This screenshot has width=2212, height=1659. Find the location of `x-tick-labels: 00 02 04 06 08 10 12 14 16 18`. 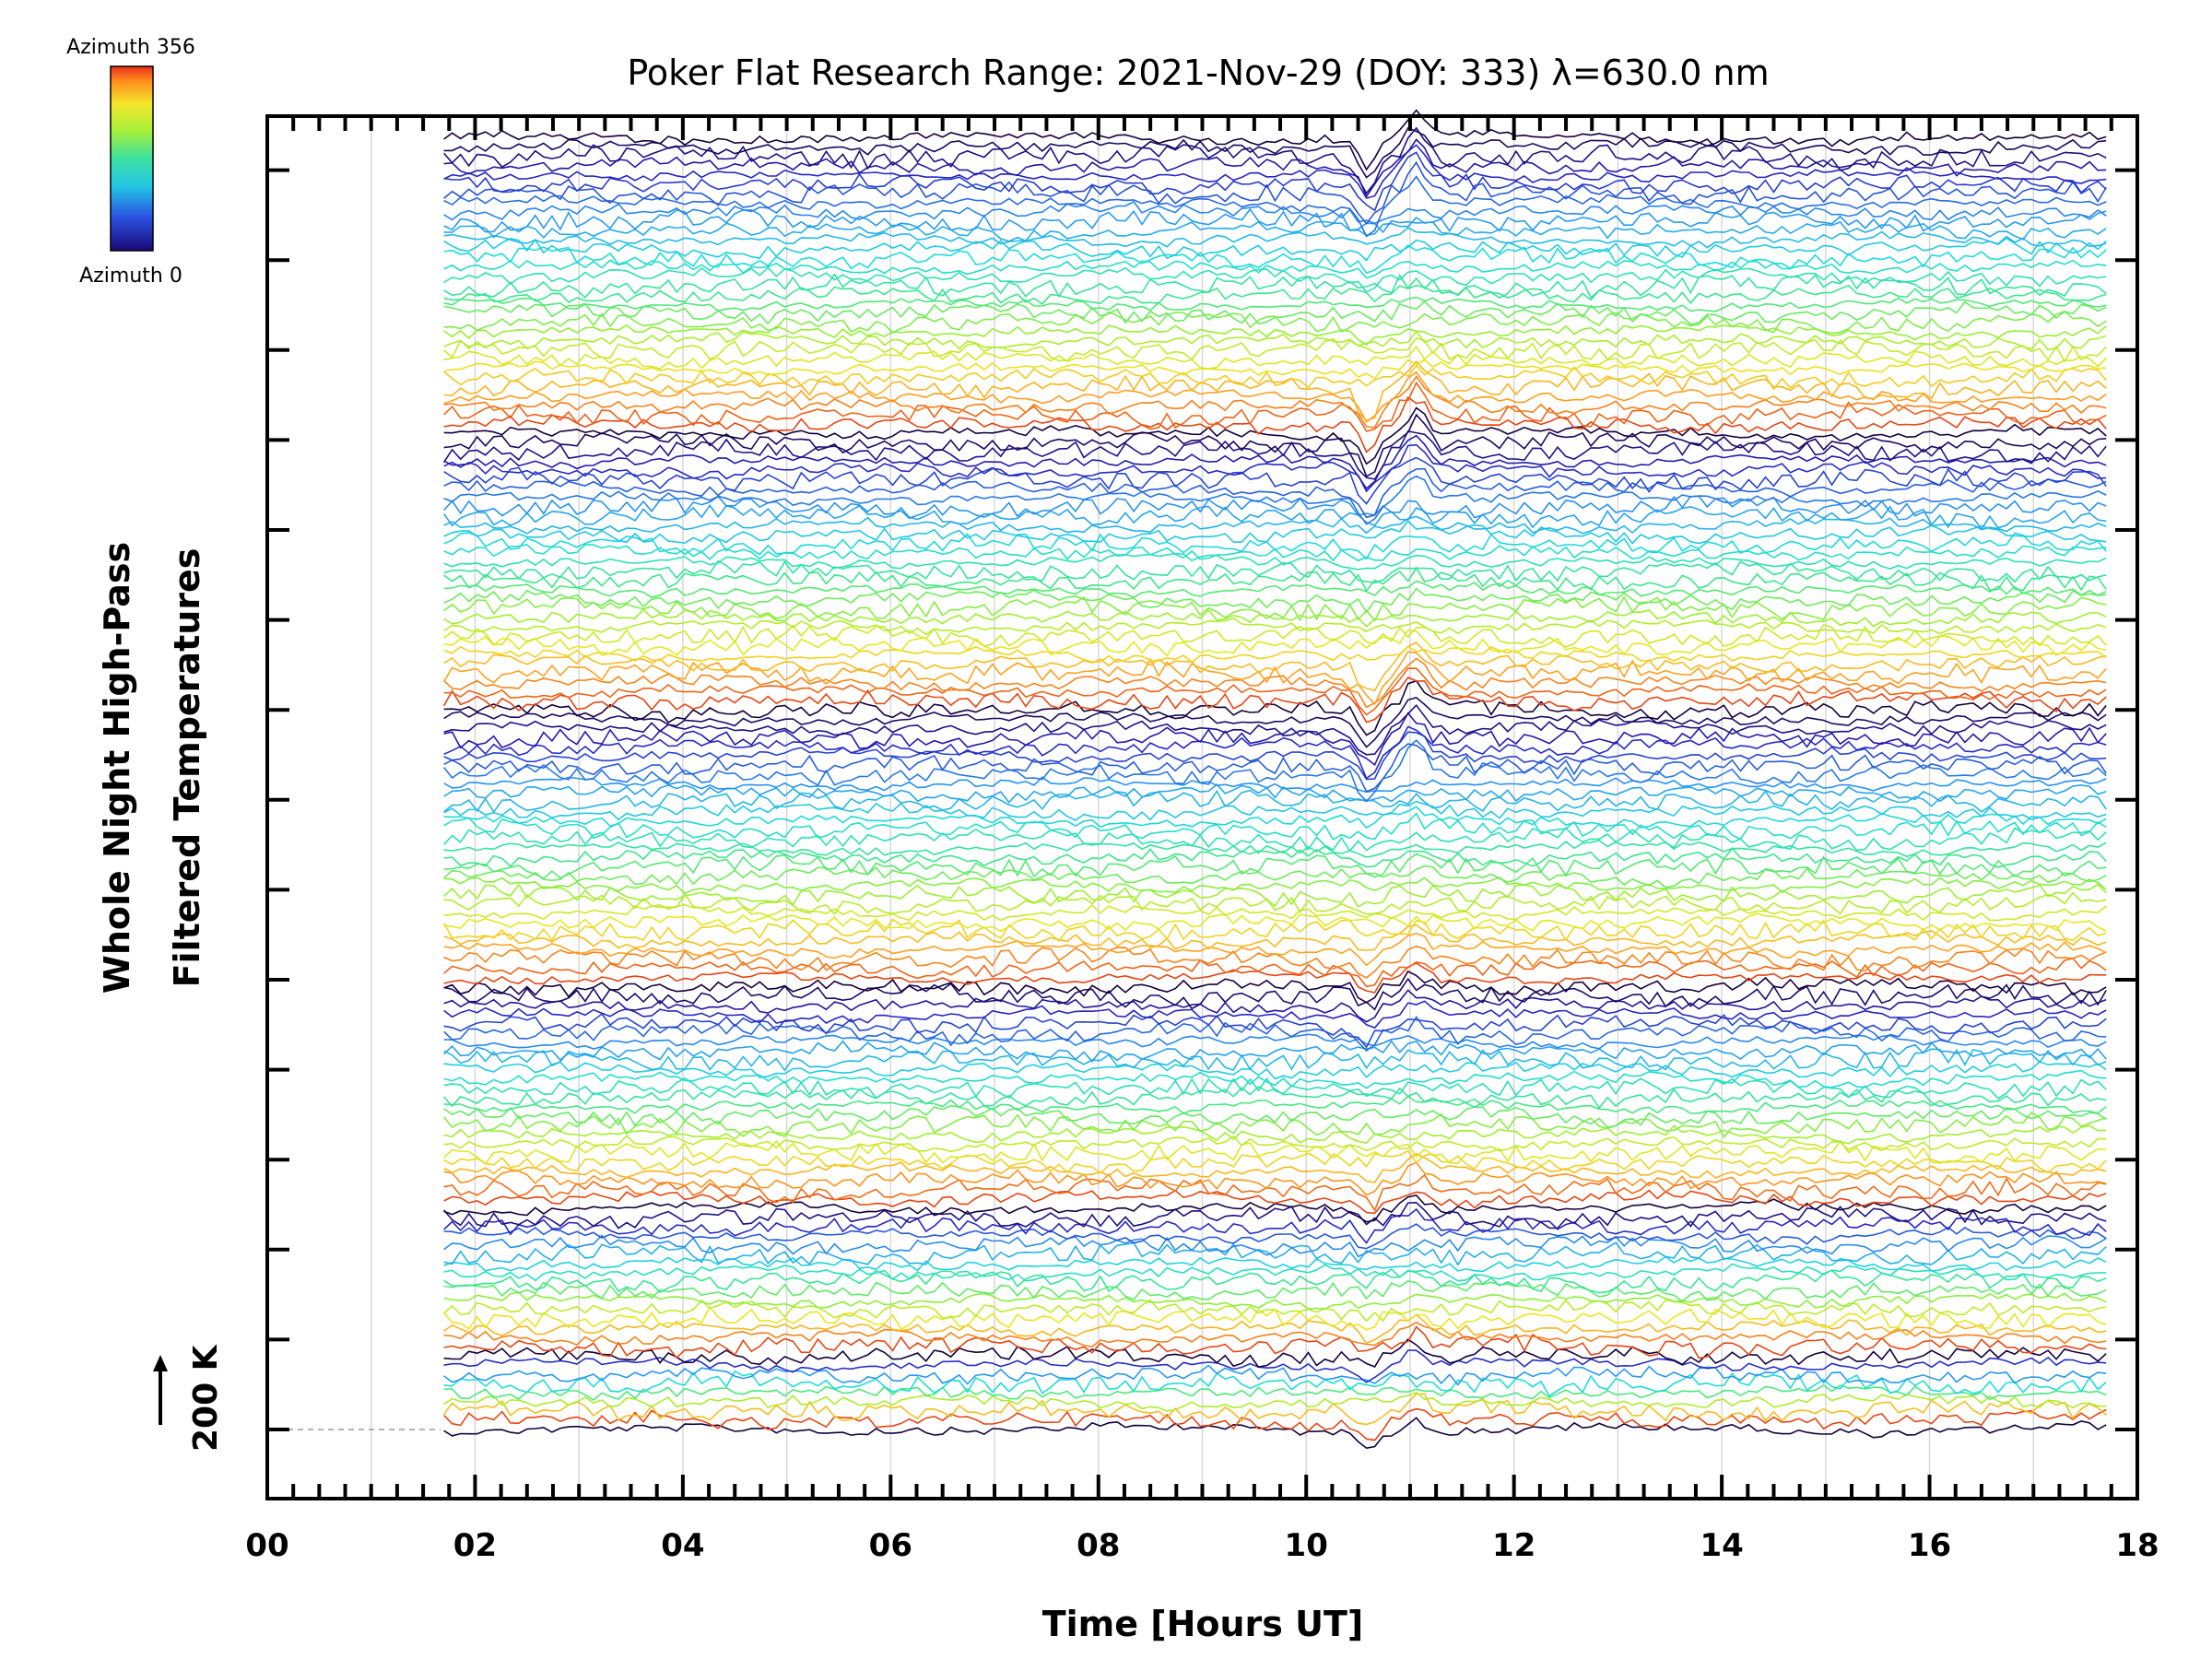

x-tick-labels: 00 02 04 06 08 10 12 14 16 18 is located at coordinates (1202, 1545).